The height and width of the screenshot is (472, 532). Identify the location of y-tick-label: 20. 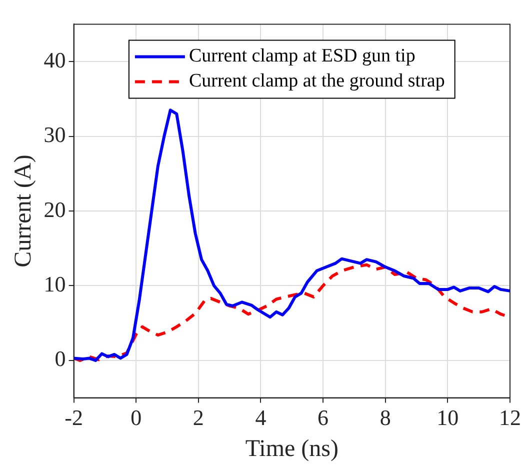
(55, 209).